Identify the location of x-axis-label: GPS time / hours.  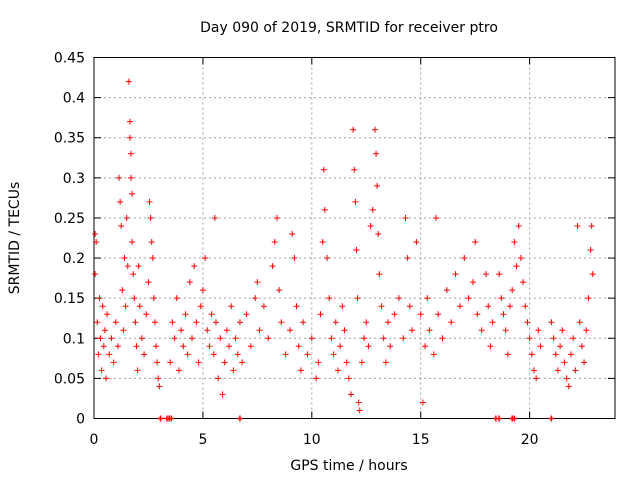
(348, 466).